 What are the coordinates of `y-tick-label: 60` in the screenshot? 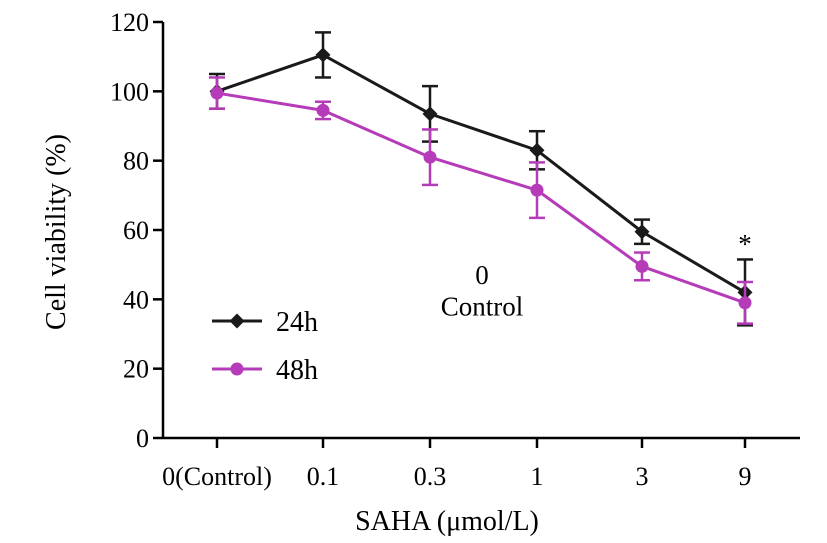 It's located at (136, 230).